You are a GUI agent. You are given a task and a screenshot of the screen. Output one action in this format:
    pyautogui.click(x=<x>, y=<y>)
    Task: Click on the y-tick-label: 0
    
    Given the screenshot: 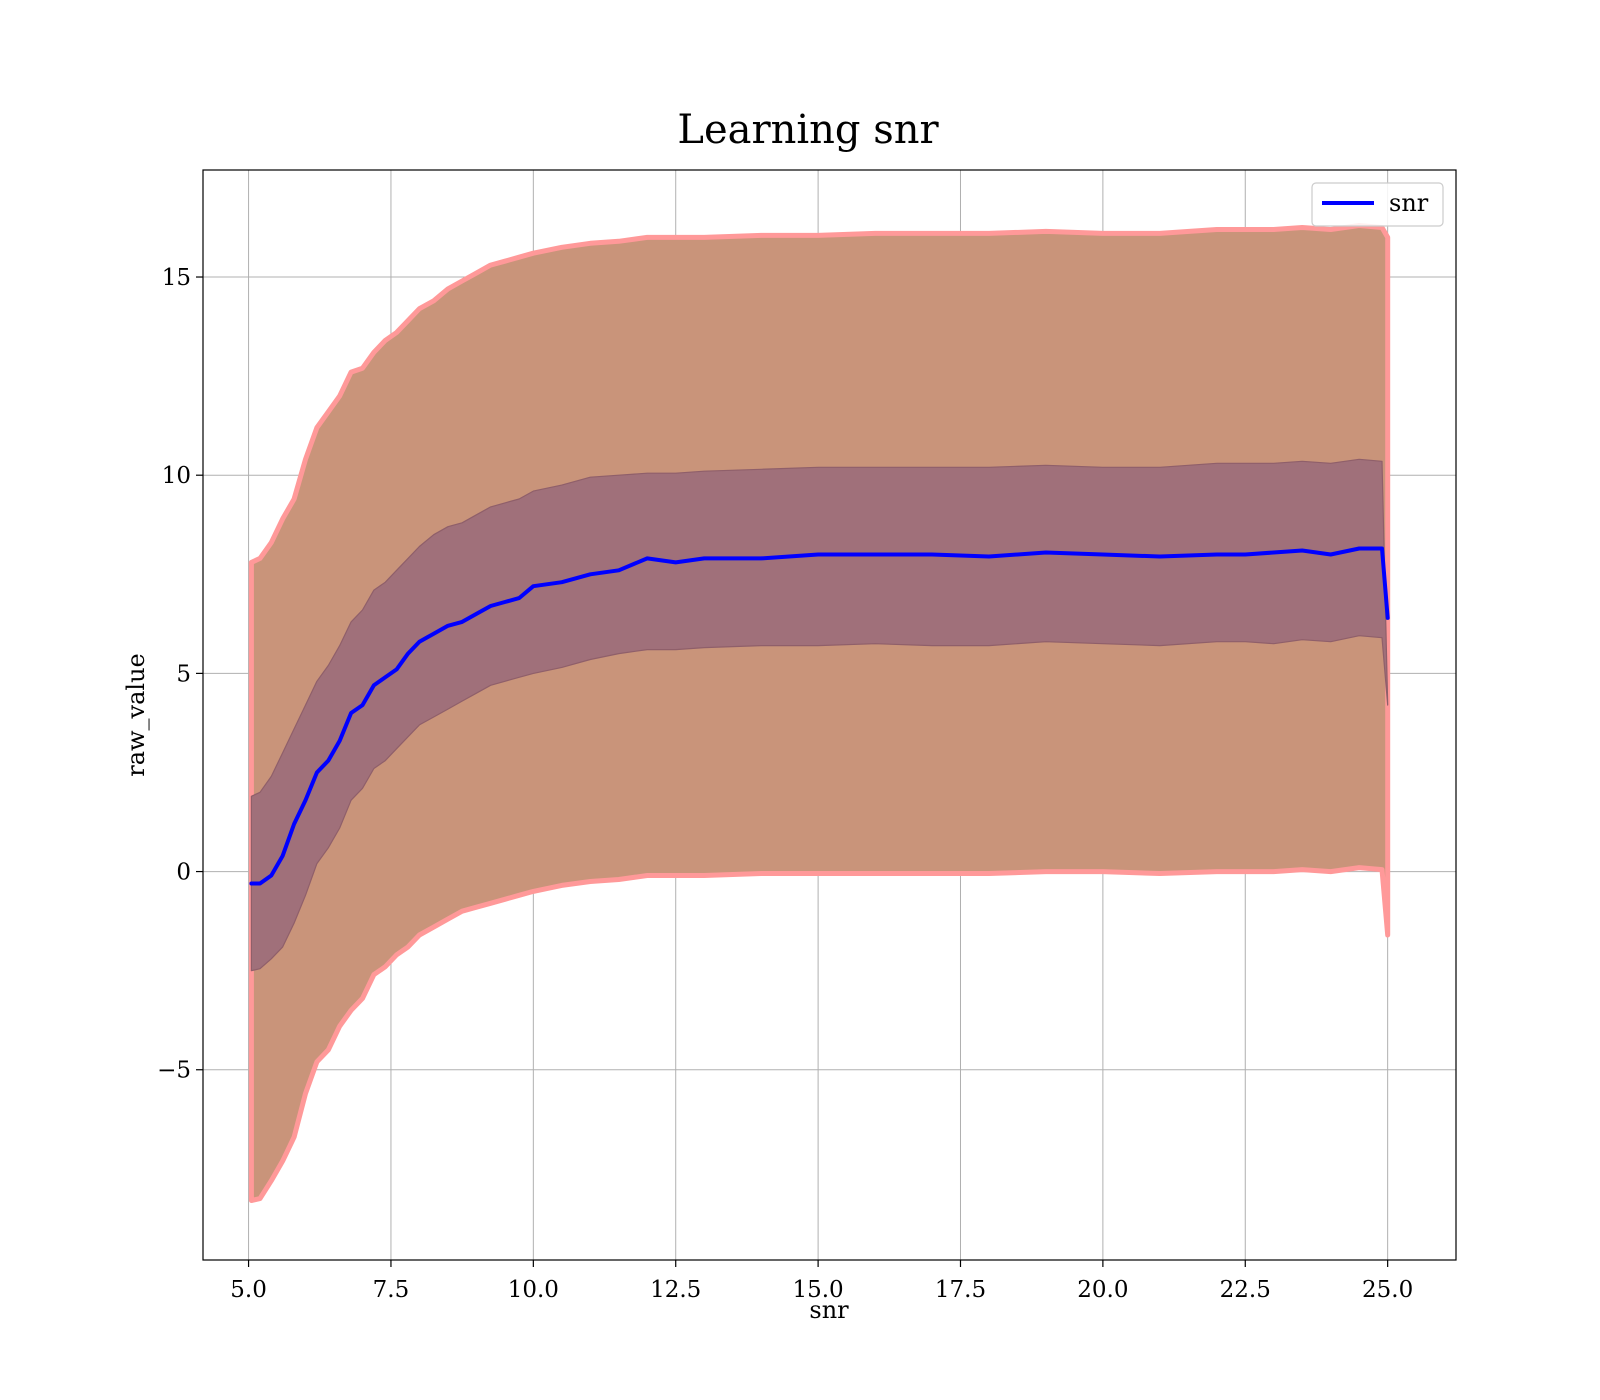 What is the action you would take?
    pyautogui.click(x=183, y=873)
    